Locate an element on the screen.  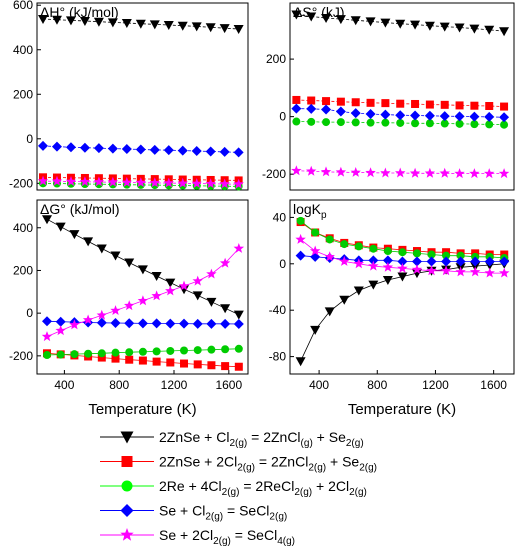
legend-entry-2: 2ZnSe + 2Cl2(g) = 2ZnCl2(g) + Se2(g) is located at coordinates (238, 464).